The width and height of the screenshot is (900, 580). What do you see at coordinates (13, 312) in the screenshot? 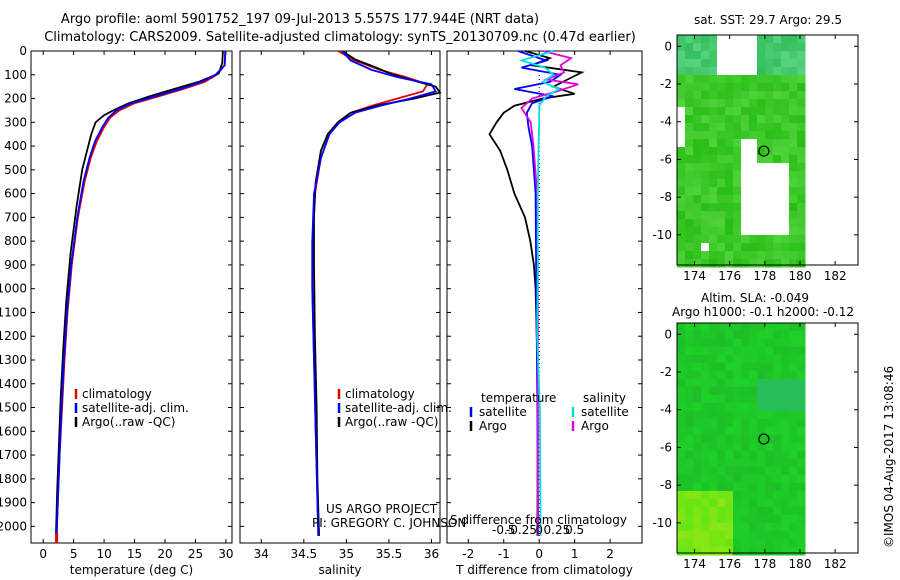
I see `y-tick-label: 1100` at bounding box center [13, 312].